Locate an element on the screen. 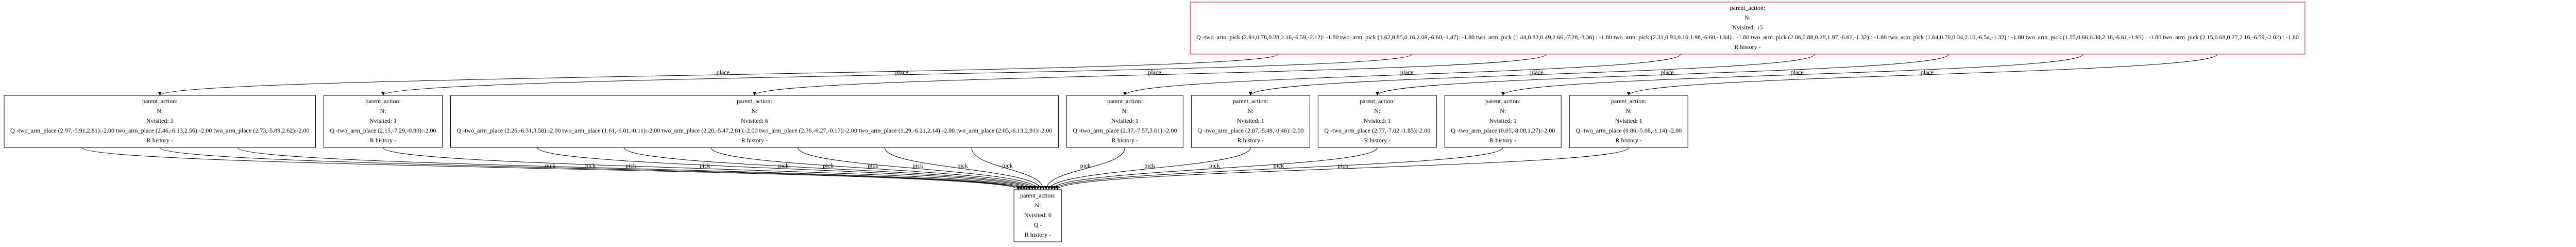 Image resolution: width=2576 pixels, height=247 pixels. node-text: Nvisited: 15 is located at coordinates (1748, 27).